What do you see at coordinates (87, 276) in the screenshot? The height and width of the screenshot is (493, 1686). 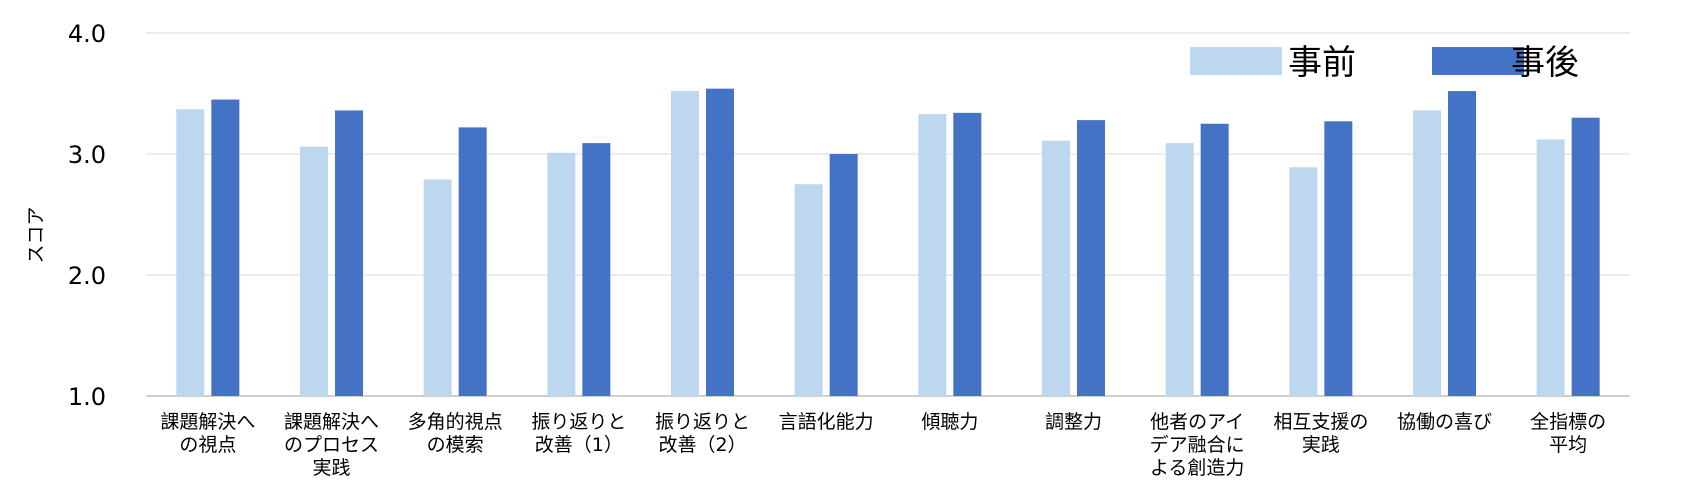 I see `y-tick-label: 2.0` at bounding box center [87, 276].